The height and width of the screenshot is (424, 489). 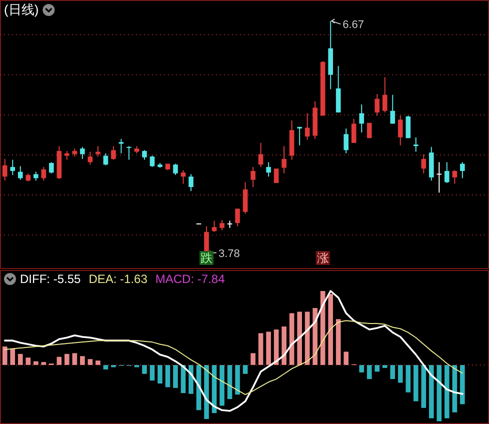 I want to click on chart-title: (日线), so click(x=21, y=9).